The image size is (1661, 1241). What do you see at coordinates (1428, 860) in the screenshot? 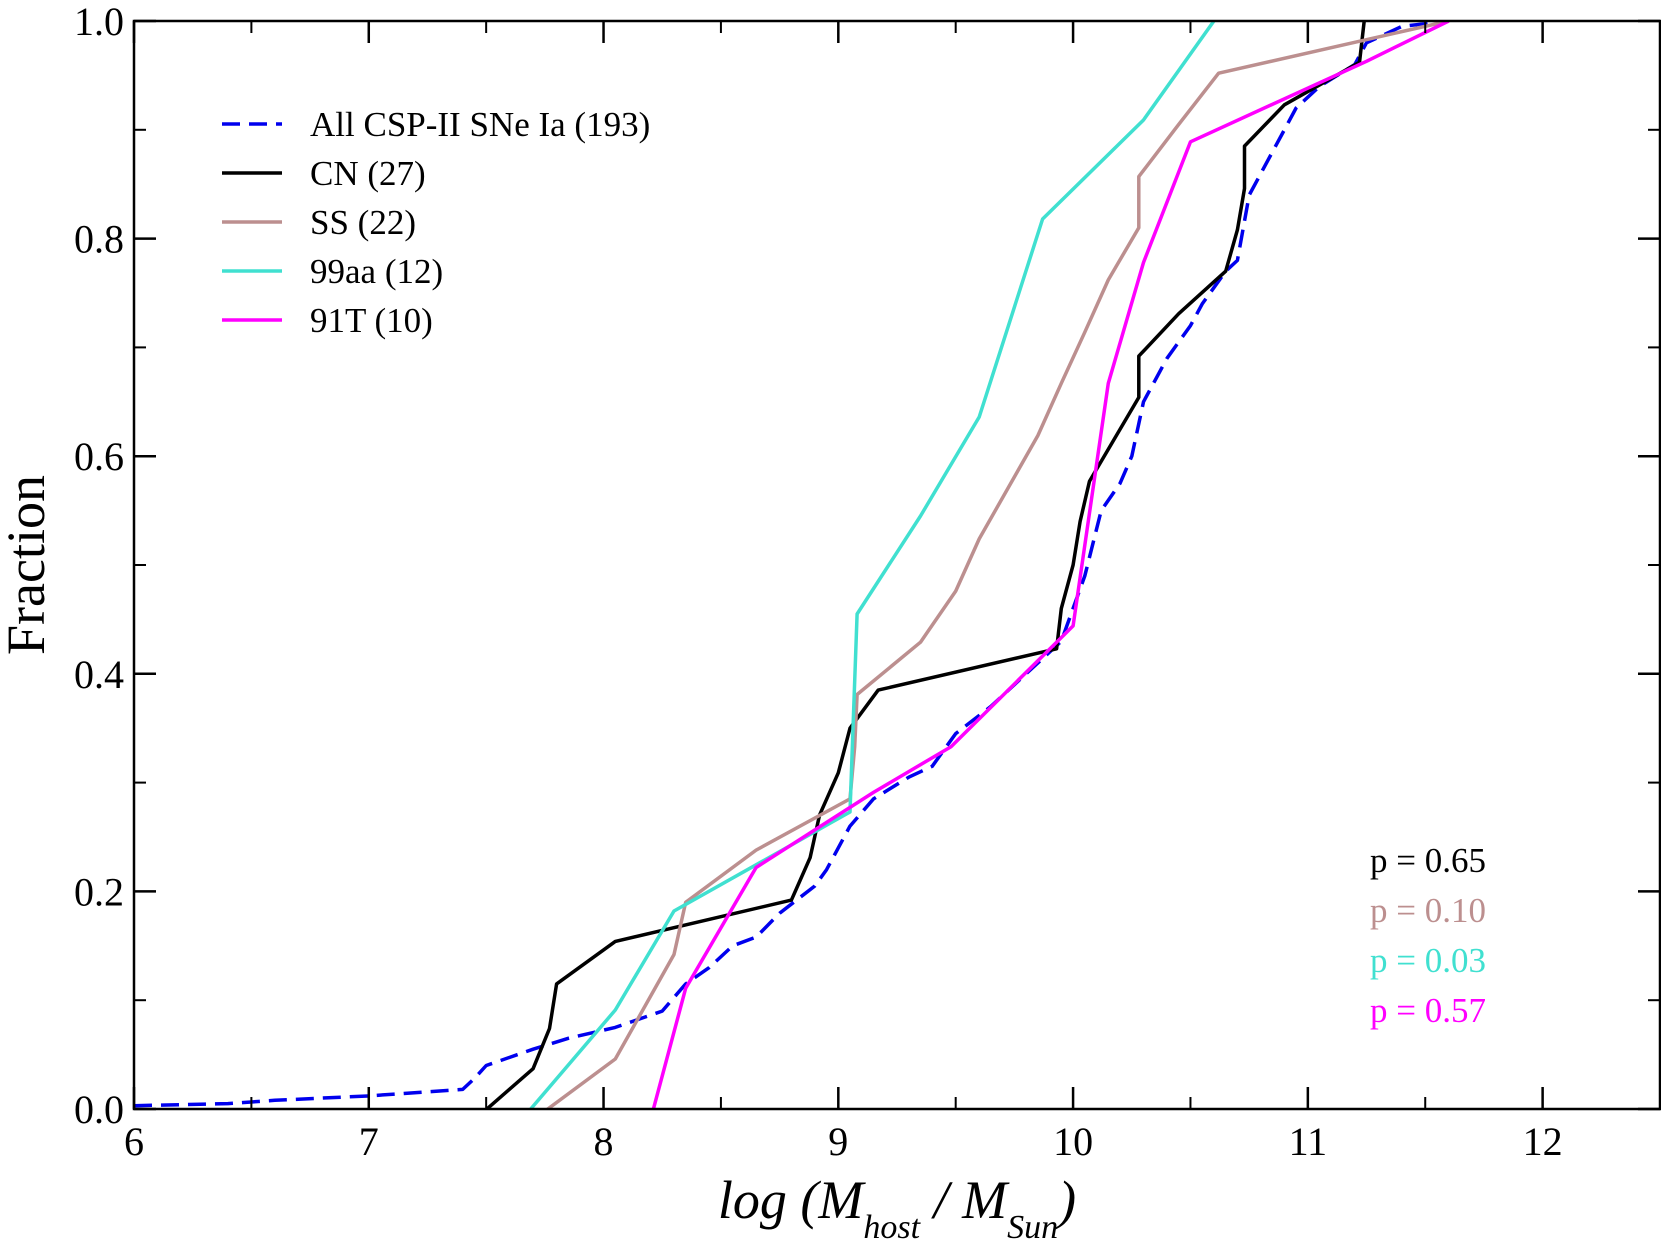
I see `p-value-0: p = 0.65` at bounding box center [1428, 860].